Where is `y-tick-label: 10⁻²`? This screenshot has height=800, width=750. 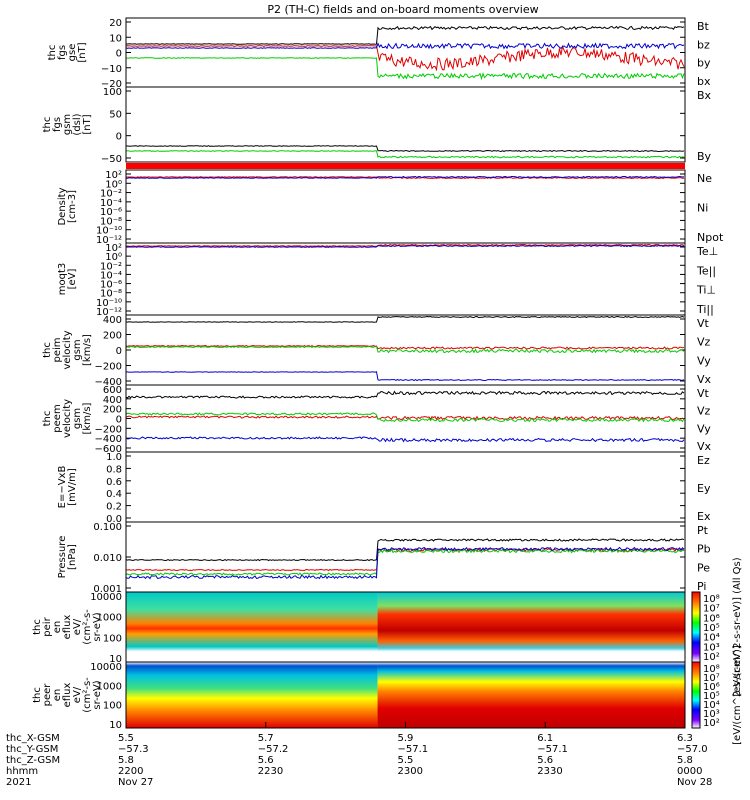 y-tick-label: 10⁻² is located at coordinates (111, 266).